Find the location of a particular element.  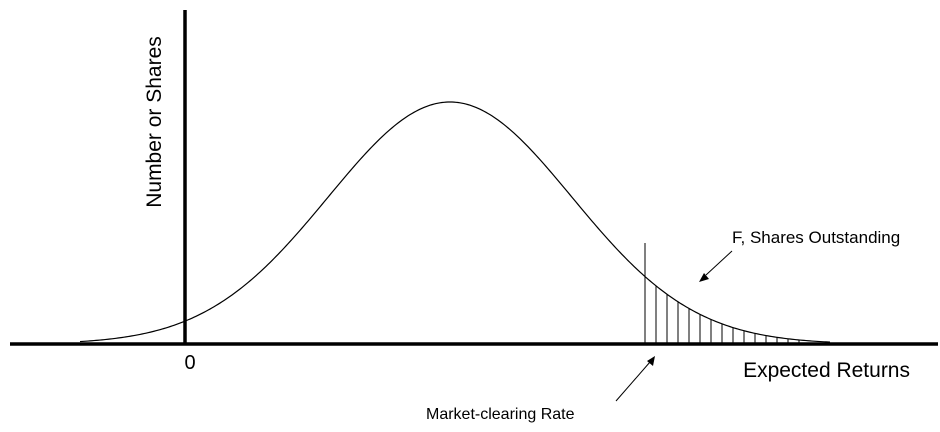

y-axis-label: Number or Shares is located at coordinates (154, 122).